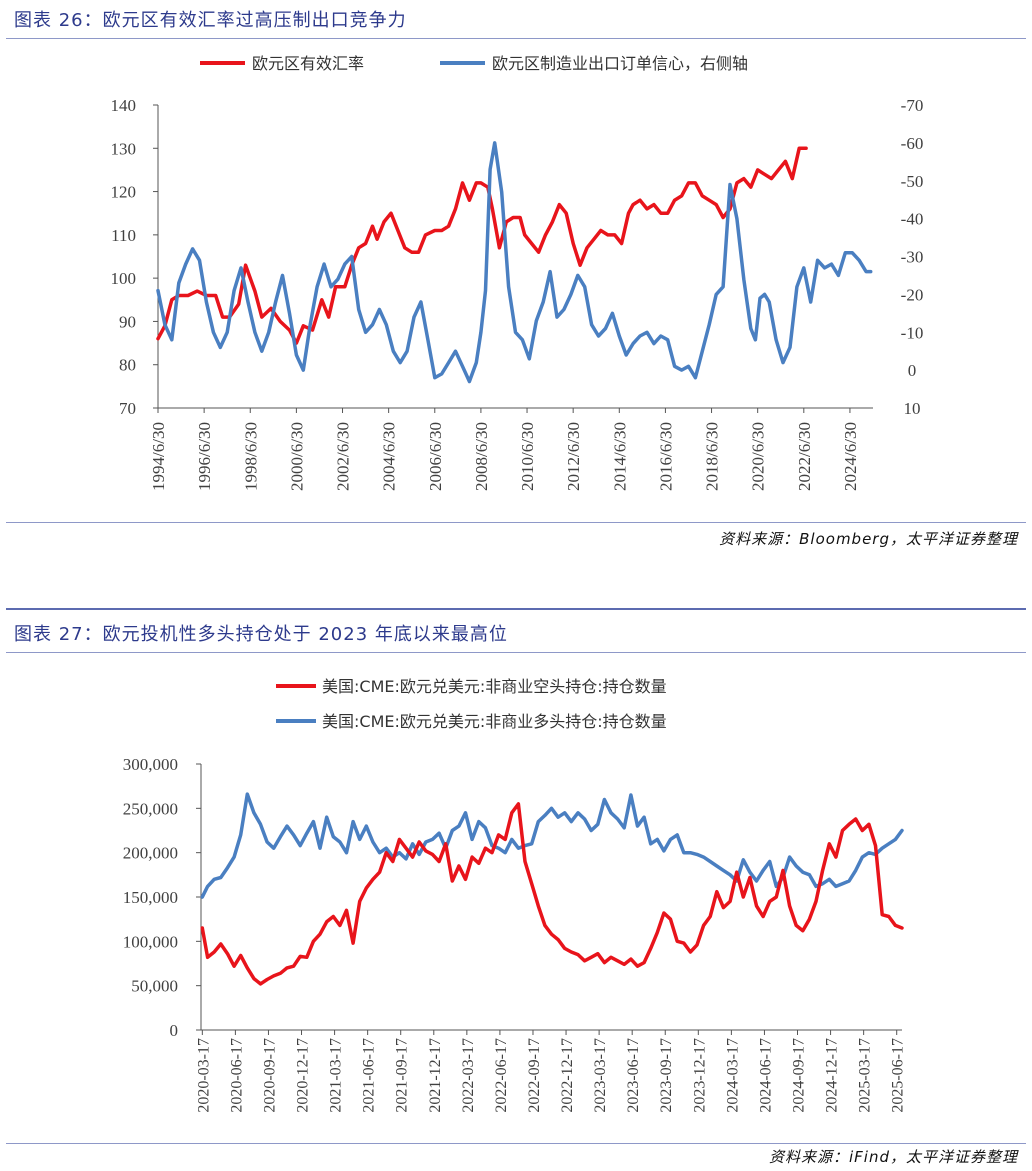  Describe the element at coordinates (369, 1075) in the screenshot. I see `x-tick-label: 2021-06-17` at that location.